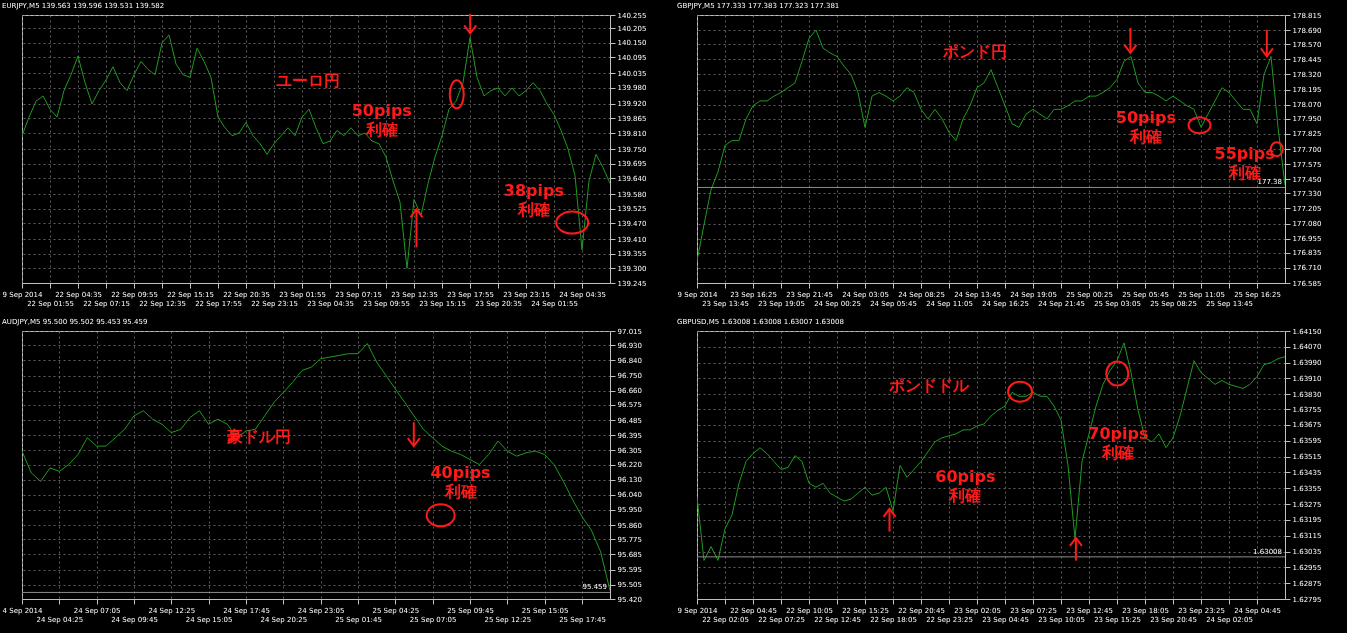 This screenshot has width=1347, height=633. What do you see at coordinates (929, 386) in the screenshot?
I see `annotation: ポンドドル` at bounding box center [929, 386].